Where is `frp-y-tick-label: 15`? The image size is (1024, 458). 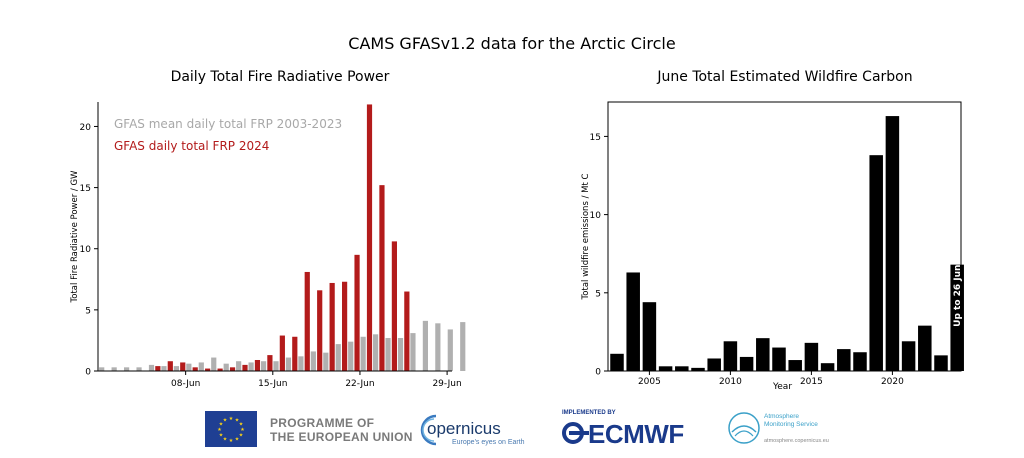
frp-y-tick-label: 15 is located at coordinates (85, 189).